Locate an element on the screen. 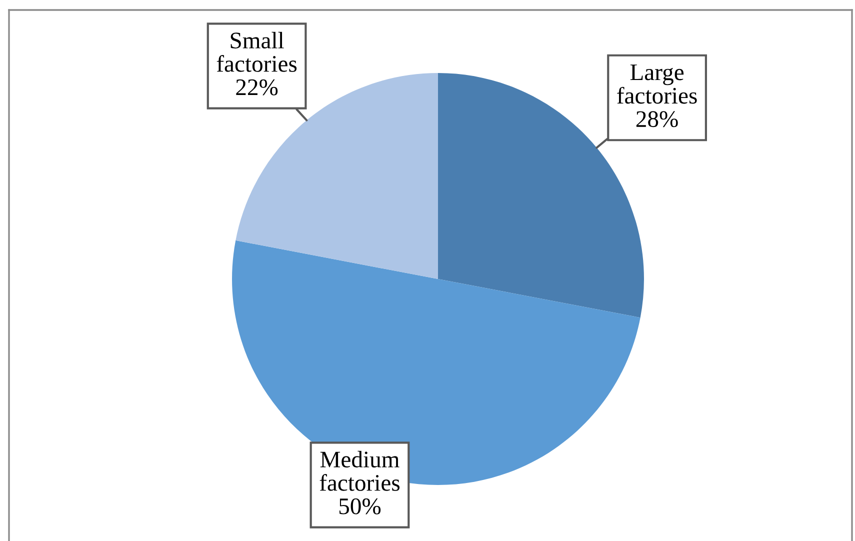  slice-label: Medium factories is located at coordinates (360, 470).